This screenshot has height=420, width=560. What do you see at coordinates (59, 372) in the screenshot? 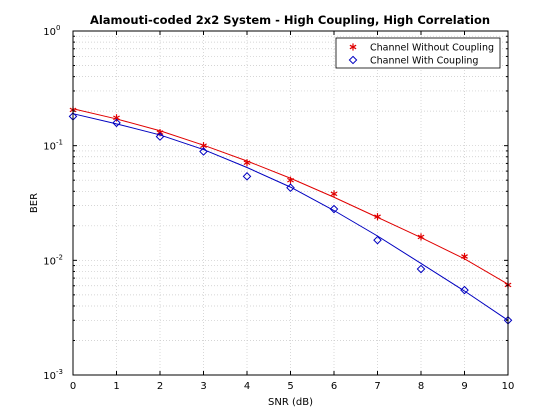
I see `y-tick-label-exponent: -3` at bounding box center [59, 372].